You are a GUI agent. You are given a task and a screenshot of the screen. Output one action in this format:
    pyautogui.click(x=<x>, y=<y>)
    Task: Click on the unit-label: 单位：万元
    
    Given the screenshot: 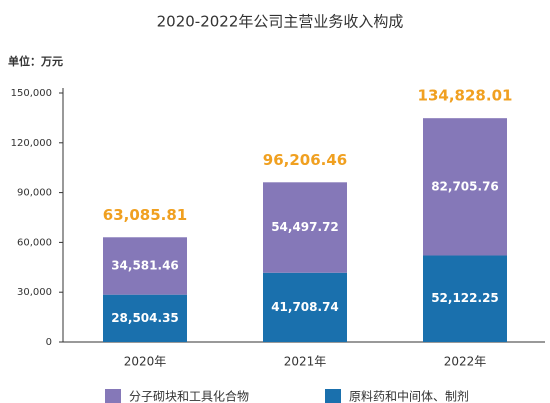 What is the action you would take?
    pyautogui.click(x=35, y=61)
    